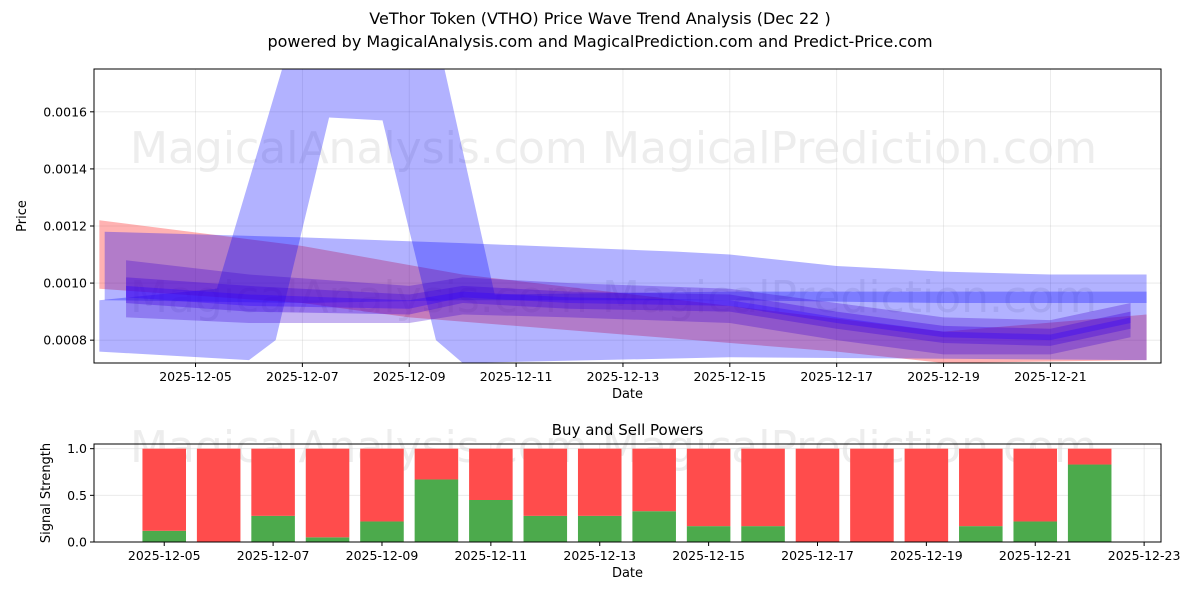  Describe the element at coordinates (77, 495) in the screenshot. I see `y-tick-label: 0.5` at that location.